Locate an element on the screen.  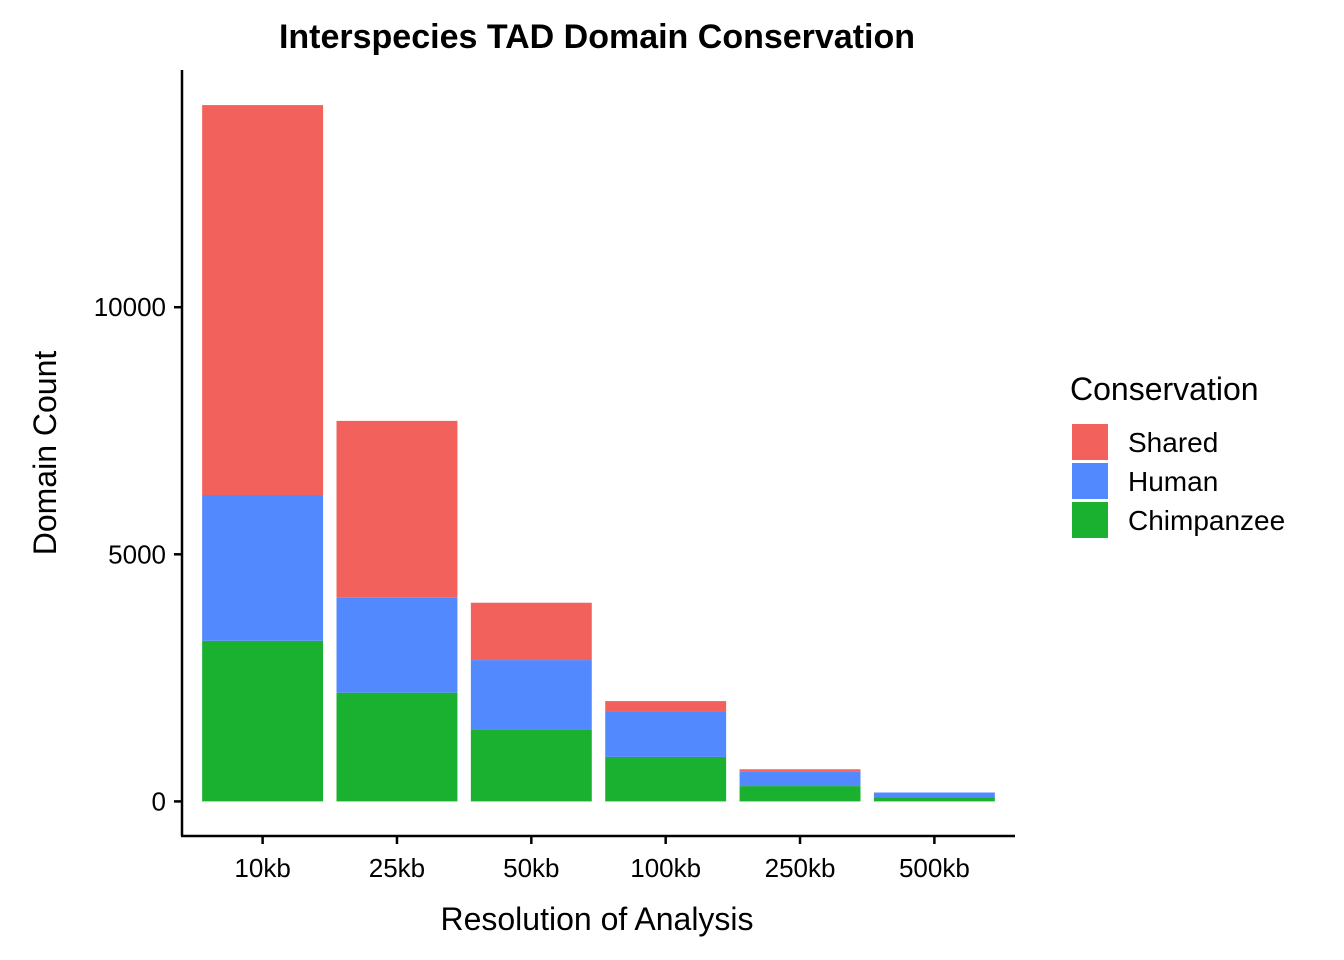
bar-50kb-shared is located at coordinates (531, 631).